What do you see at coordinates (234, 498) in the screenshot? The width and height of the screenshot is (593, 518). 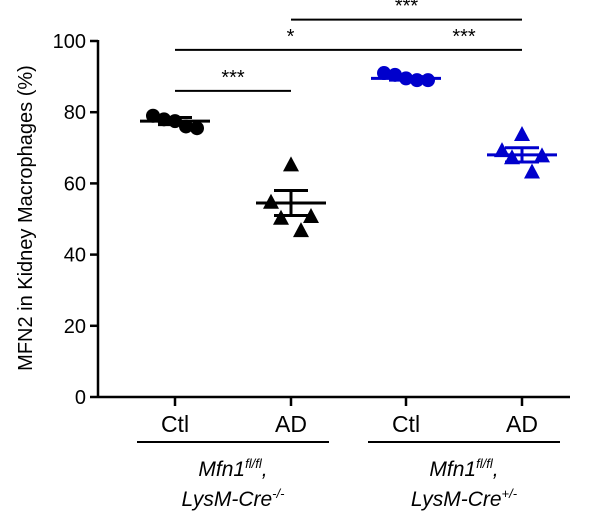 I see `group-label-line2-0: LysM-Cre-/-` at bounding box center [234, 498].